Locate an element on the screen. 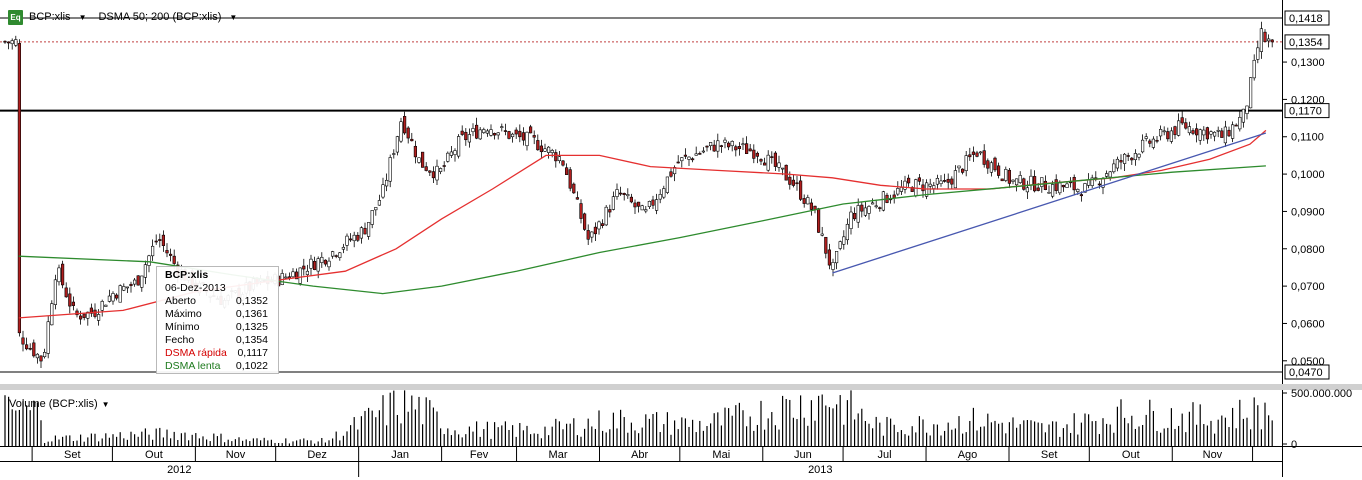 The width and height of the screenshot is (1362, 480). info-box-row-label: DSMA lenta is located at coordinates (193, 366).